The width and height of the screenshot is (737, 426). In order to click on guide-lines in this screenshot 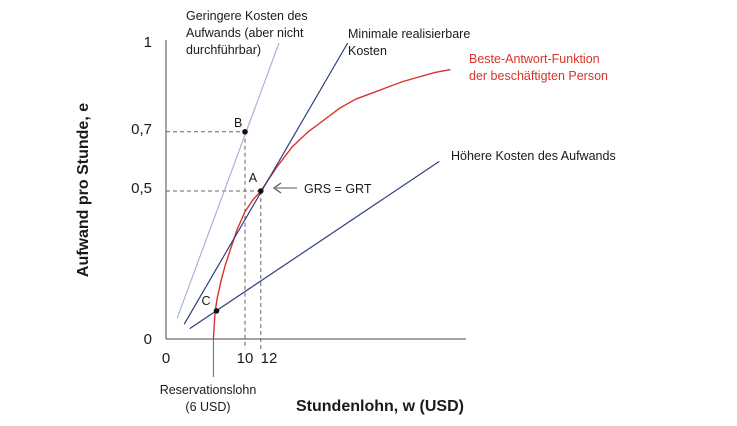, I will do `click(214, 254)`.